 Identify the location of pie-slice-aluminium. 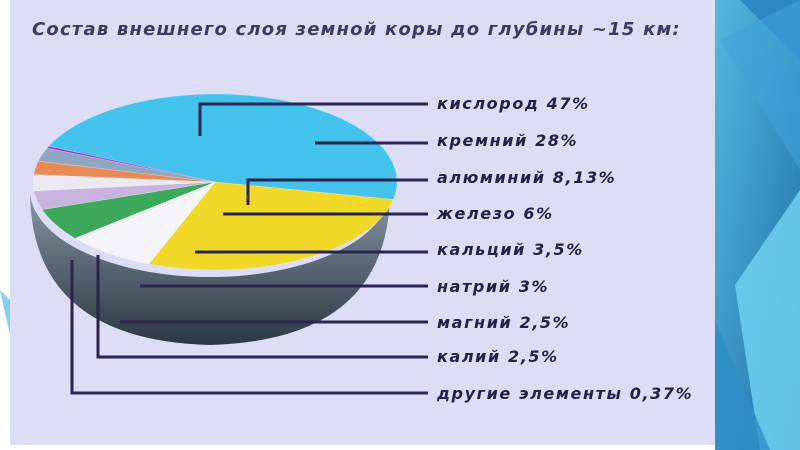
(145, 223).